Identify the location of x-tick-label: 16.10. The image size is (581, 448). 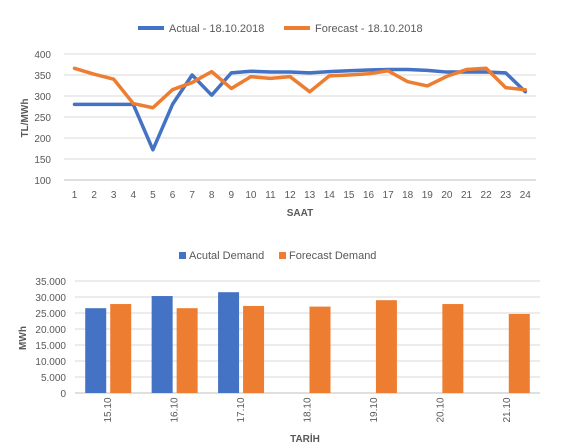
(175, 409).